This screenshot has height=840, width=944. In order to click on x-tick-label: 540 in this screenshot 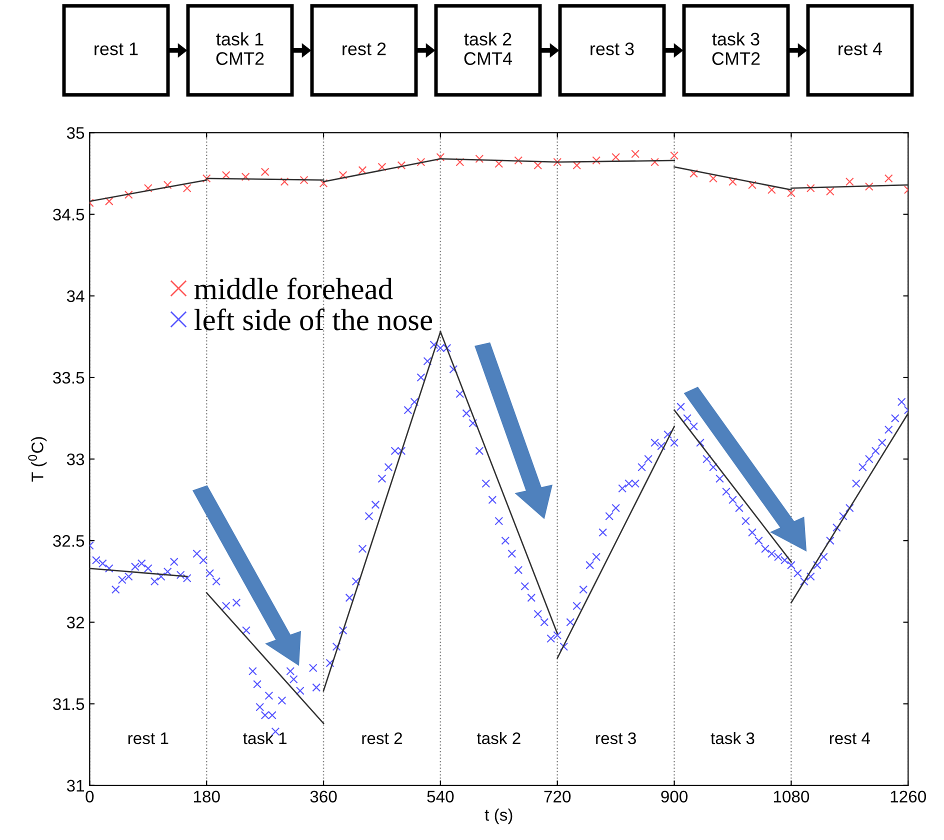, I will do `click(440, 796)`.